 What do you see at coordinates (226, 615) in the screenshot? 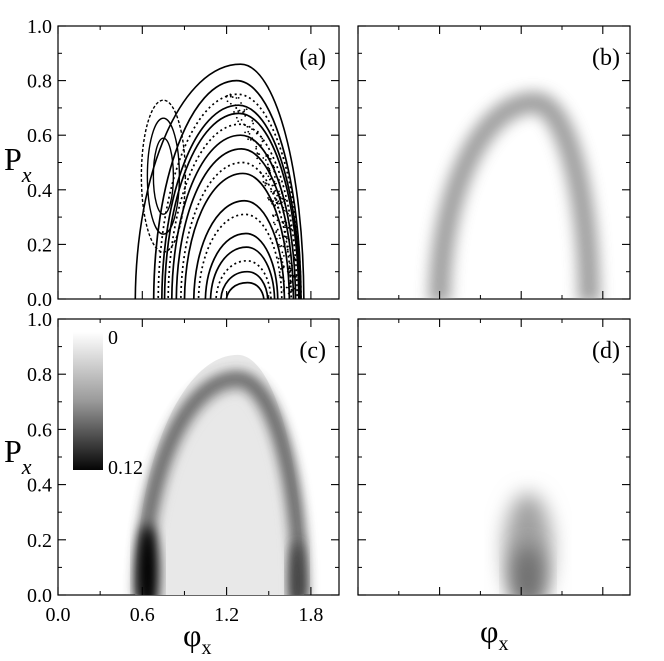
I see `x-tick-1.2: 1.2` at bounding box center [226, 615].